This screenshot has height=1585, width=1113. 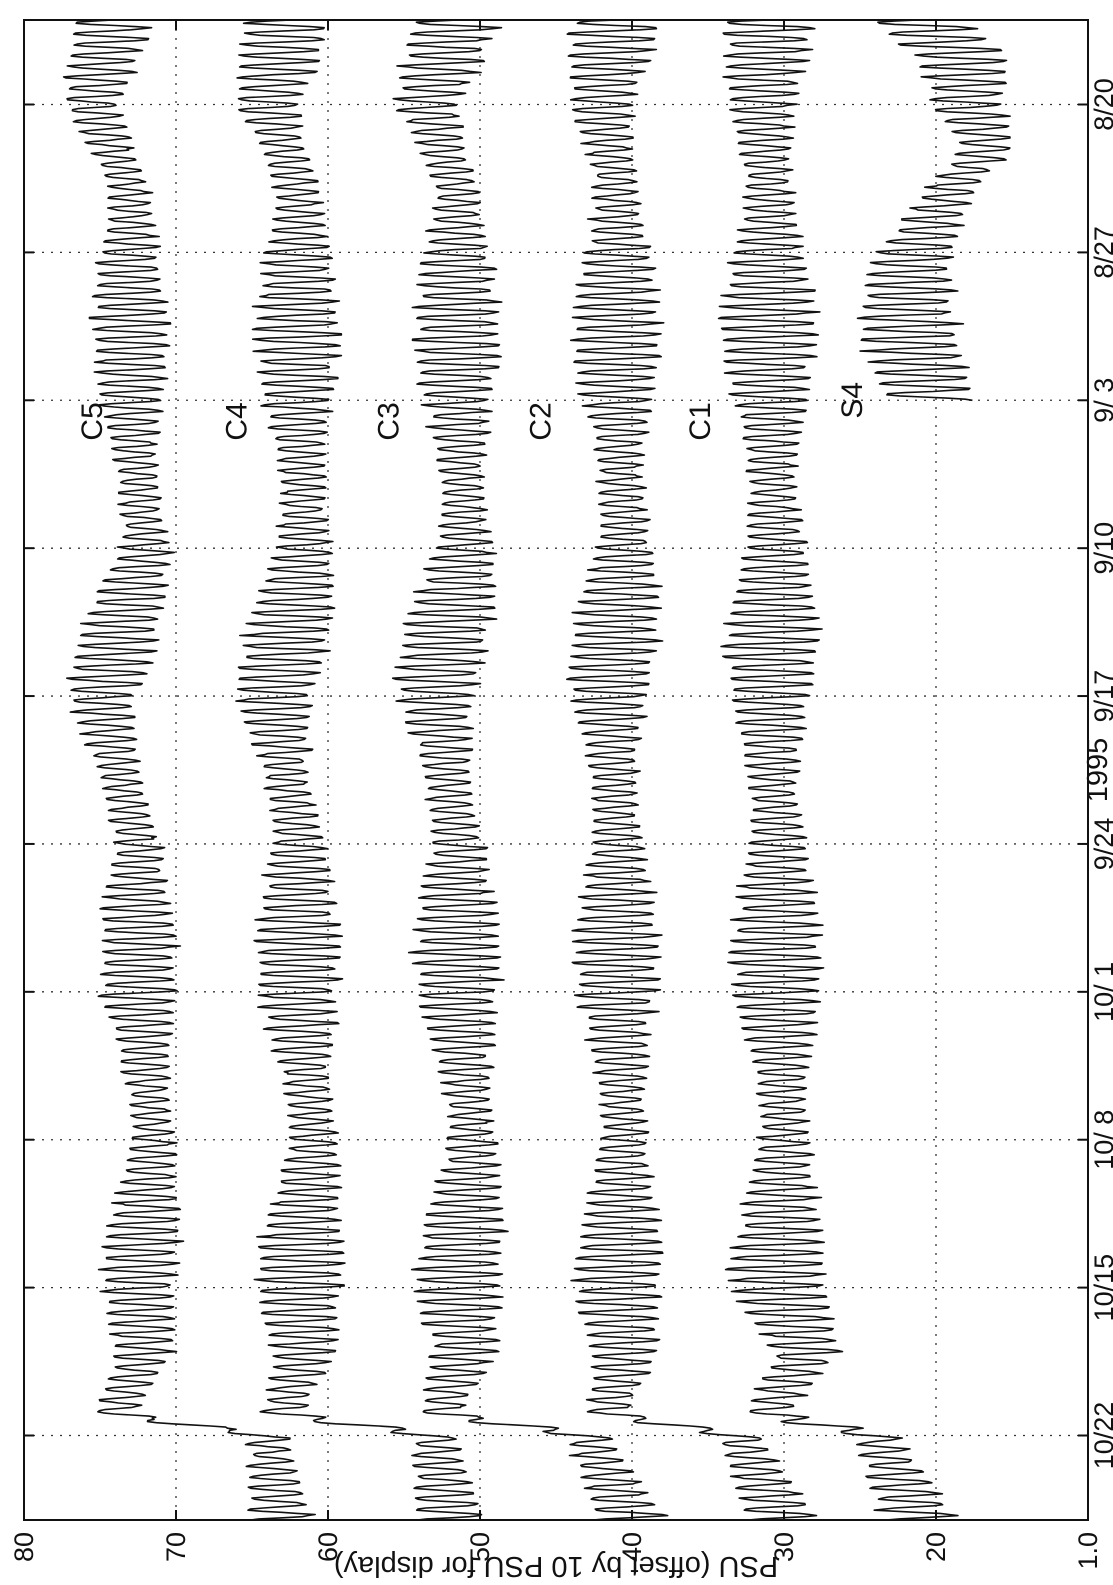 I want to click on x-tick-label: 9/ 3, so click(x=1101, y=400).